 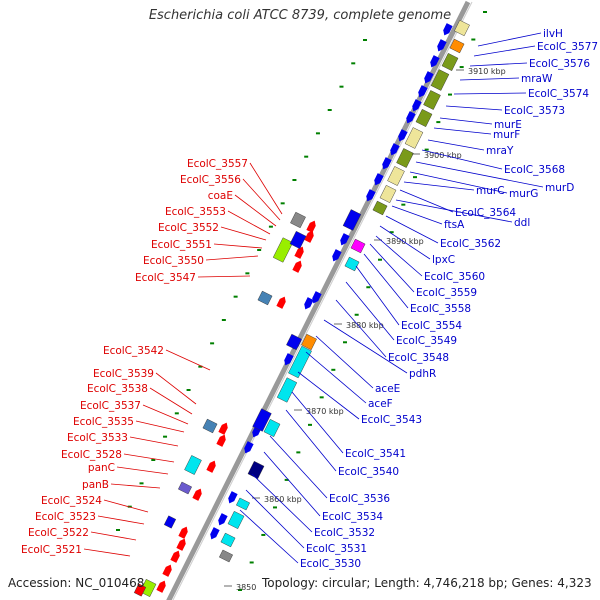 I want to click on forward-gene-label: mraY, so click(x=500, y=151).